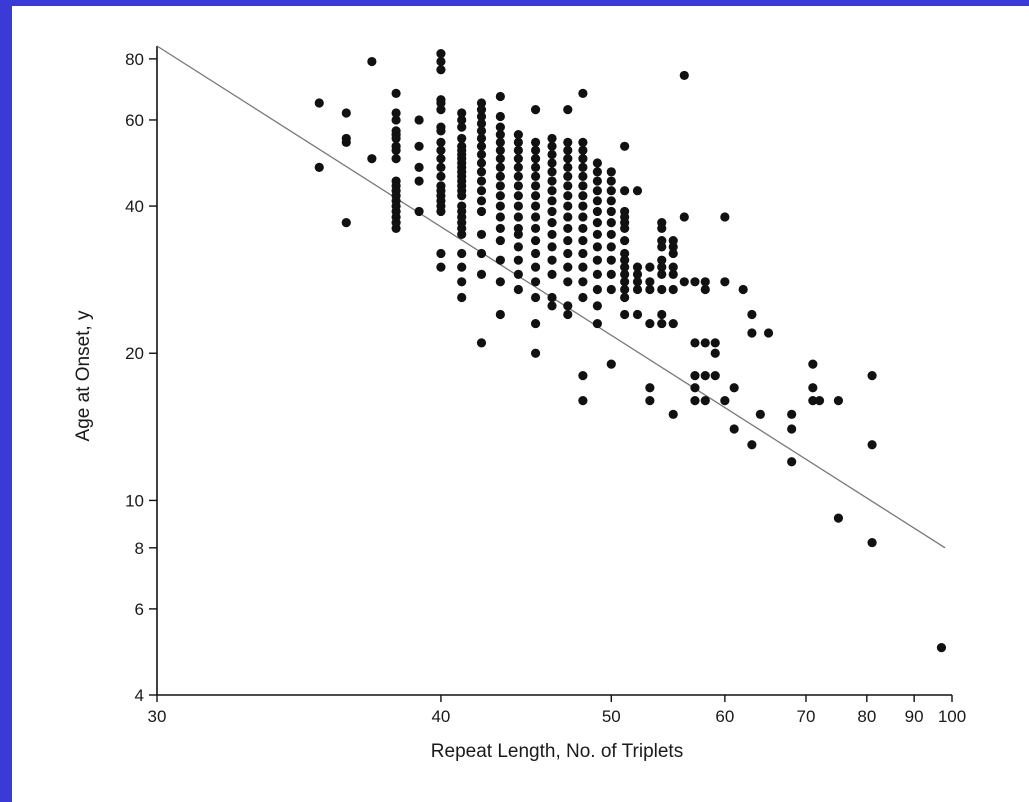 Image resolution: width=1029 pixels, height=802 pixels. What do you see at coordinates (134, 206) in the screenshot?
I see `y-tick-label: 40` at bounding box center [134, 206].